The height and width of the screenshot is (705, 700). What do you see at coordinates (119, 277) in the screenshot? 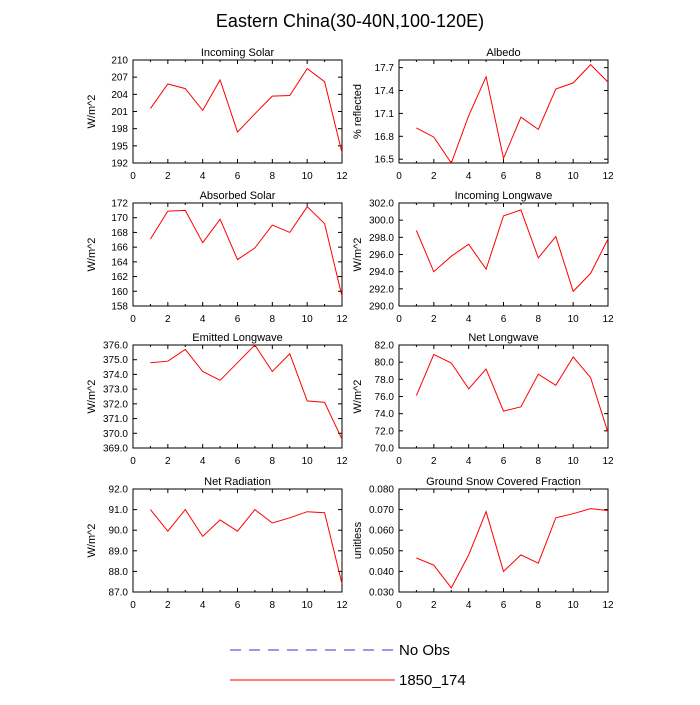
I see `y-tick-label: 162` at bounding box center [119, 277].